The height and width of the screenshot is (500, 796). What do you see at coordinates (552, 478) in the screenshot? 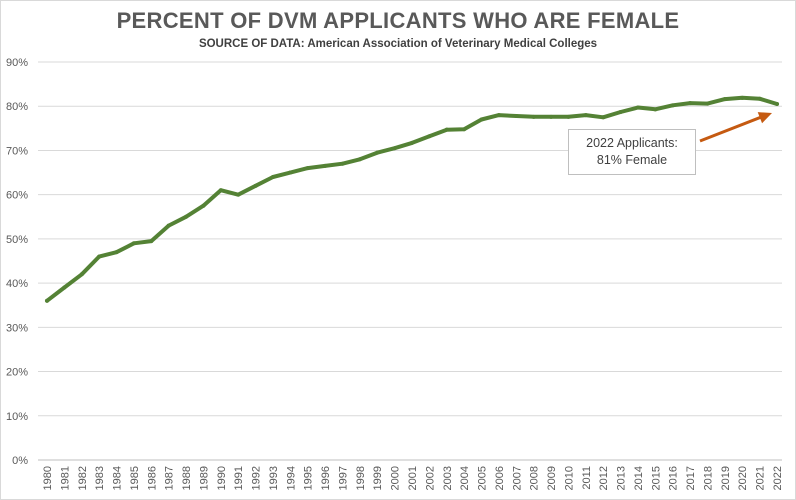
I see `x-tick-label: 2009` at bounding box center [552, 478].